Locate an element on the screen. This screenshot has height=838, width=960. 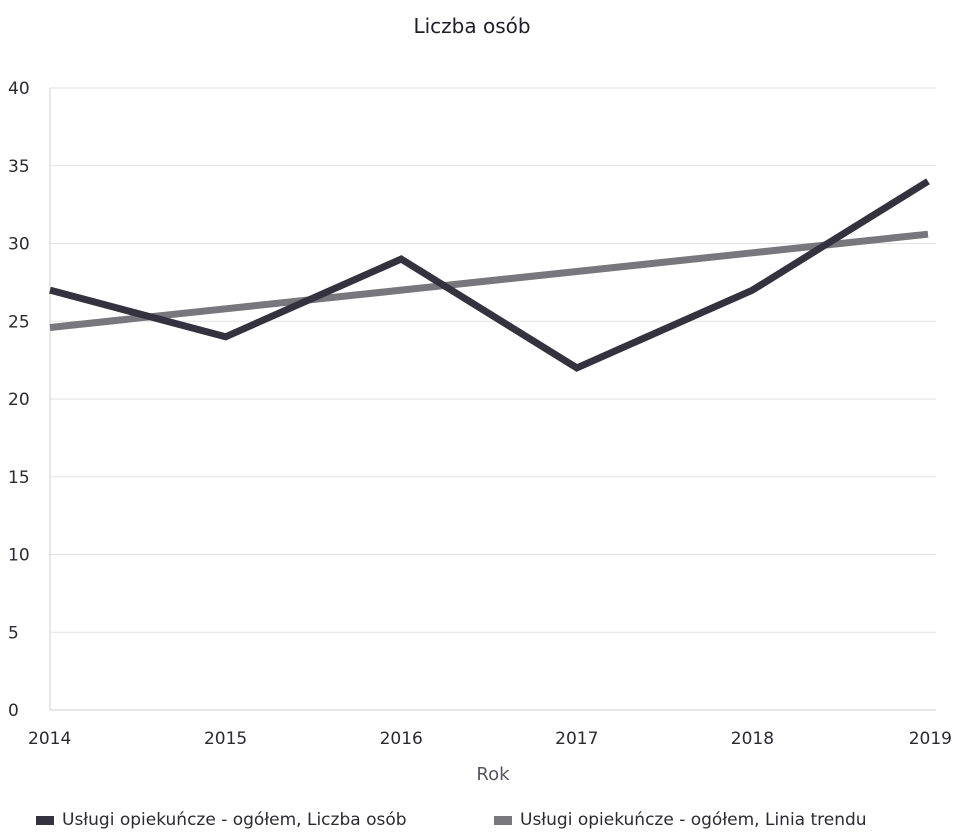
y-tick-label-0: 0 is located at coordinates (13, 711).